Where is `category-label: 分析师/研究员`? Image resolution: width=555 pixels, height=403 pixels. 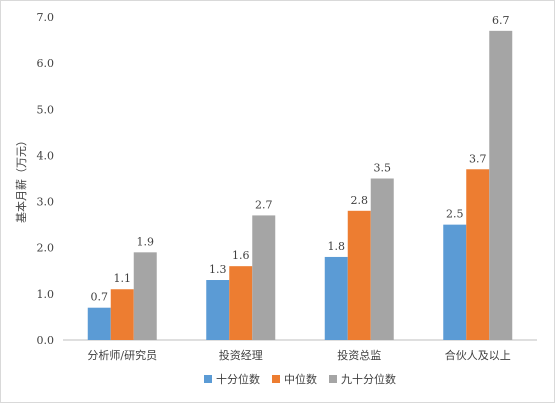 category-label: 分析师/研究员 is located at coordinates (122, 355).